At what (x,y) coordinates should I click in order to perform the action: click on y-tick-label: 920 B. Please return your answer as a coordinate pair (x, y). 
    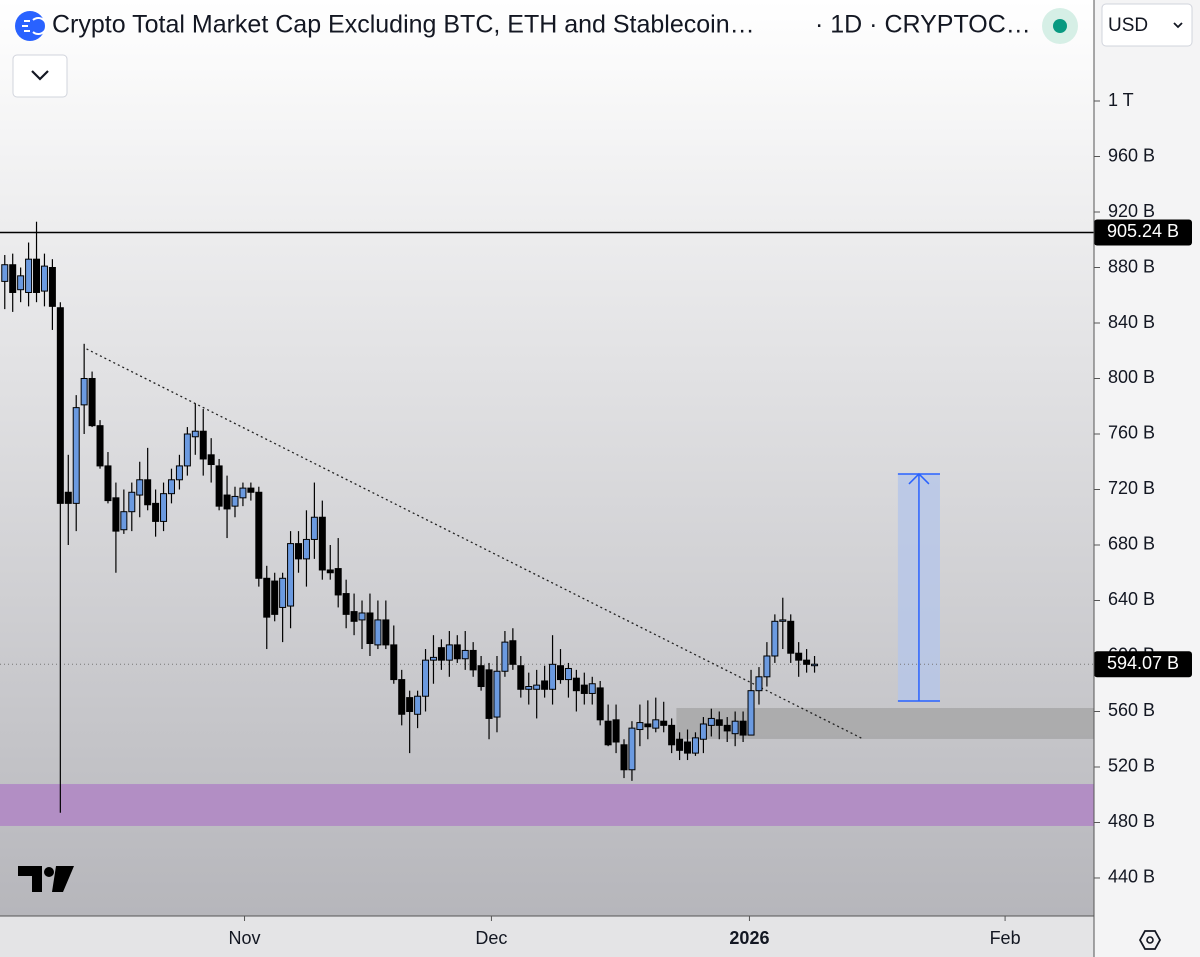
    Looking at the image, I should click on (1131, 211).